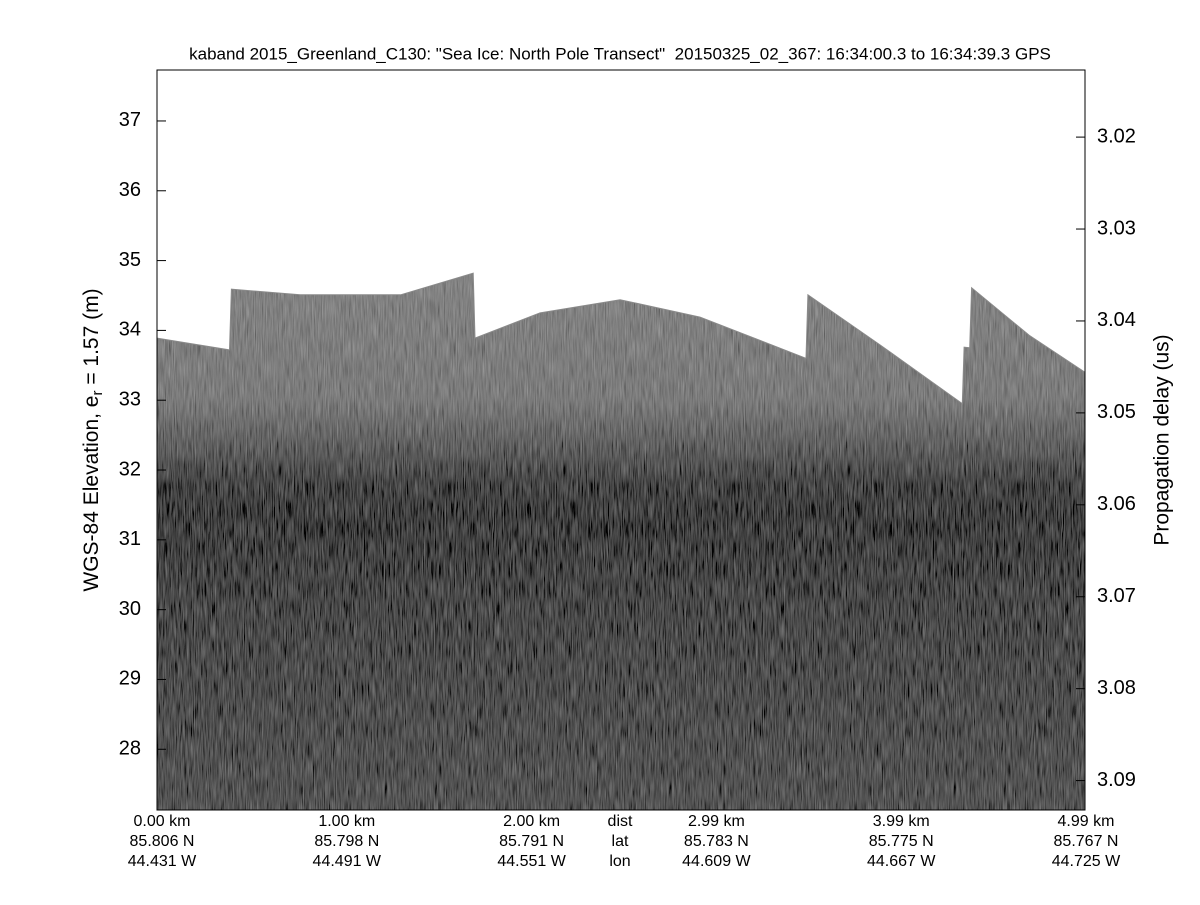 The width and height of the screenshot is (1200, 905). I want to click on x-row-name: lon, so click(619, 861).